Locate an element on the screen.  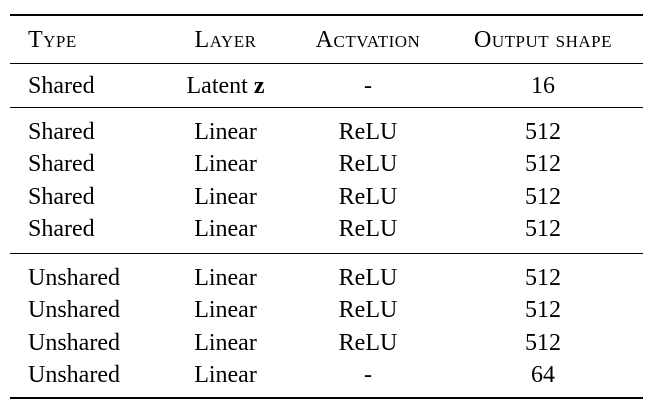
header-activation: Actvation is located at coordinates (368, 39).